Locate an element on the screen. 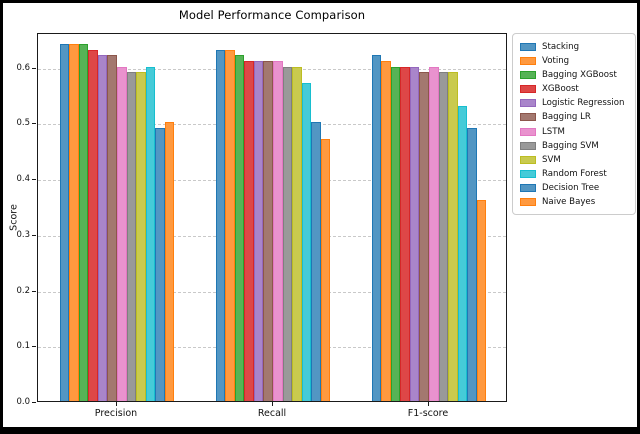  bar-svm-recall is located at coordinates (297, 233).